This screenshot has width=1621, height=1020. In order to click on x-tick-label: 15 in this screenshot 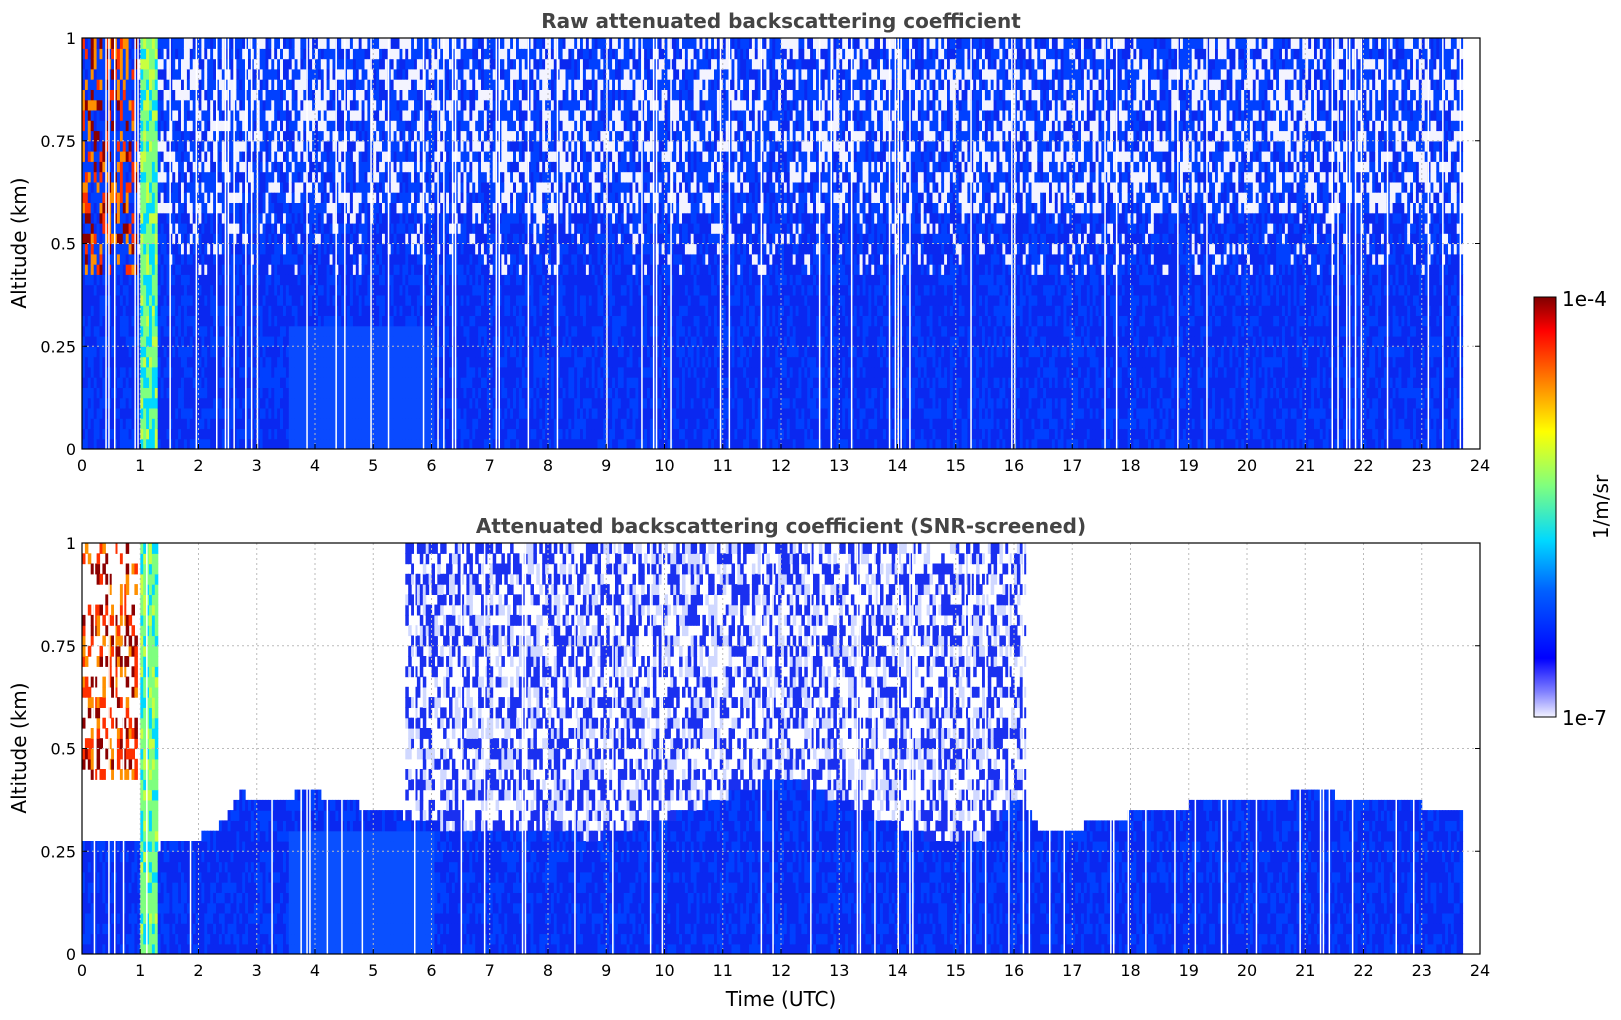, I will do `click(956, 465)`.